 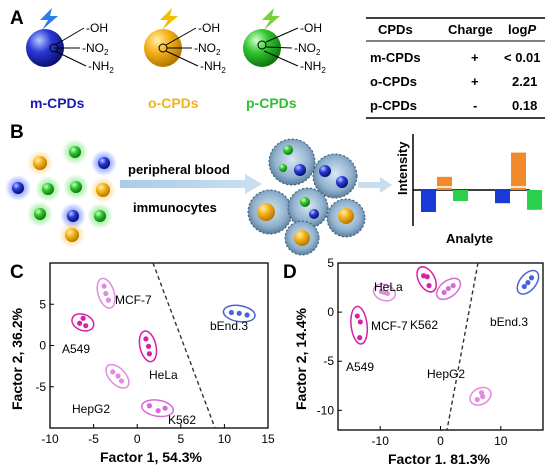 What do you see at coordinates (294, 48) in the screenshot?
I see `p-cpd-groups: -OH -NO2 -NH2` at bounding box center [294, 48].